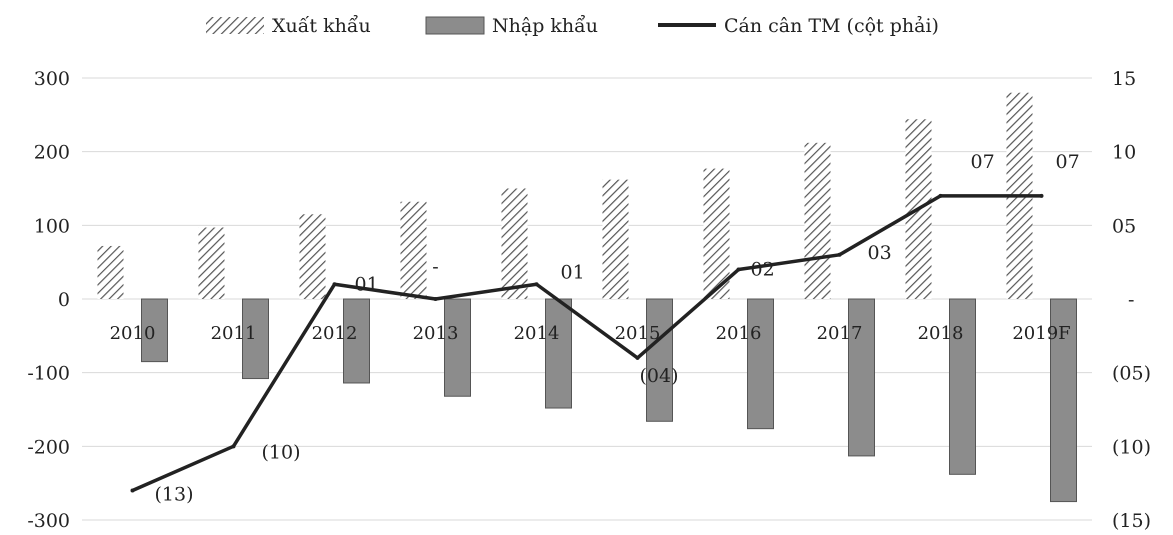 This screenshot has width=1173, height=535. What do you see at coordinates (537, 333) in the screenshot?
I see `category-label: 2014` at bounding box center [537, 333].